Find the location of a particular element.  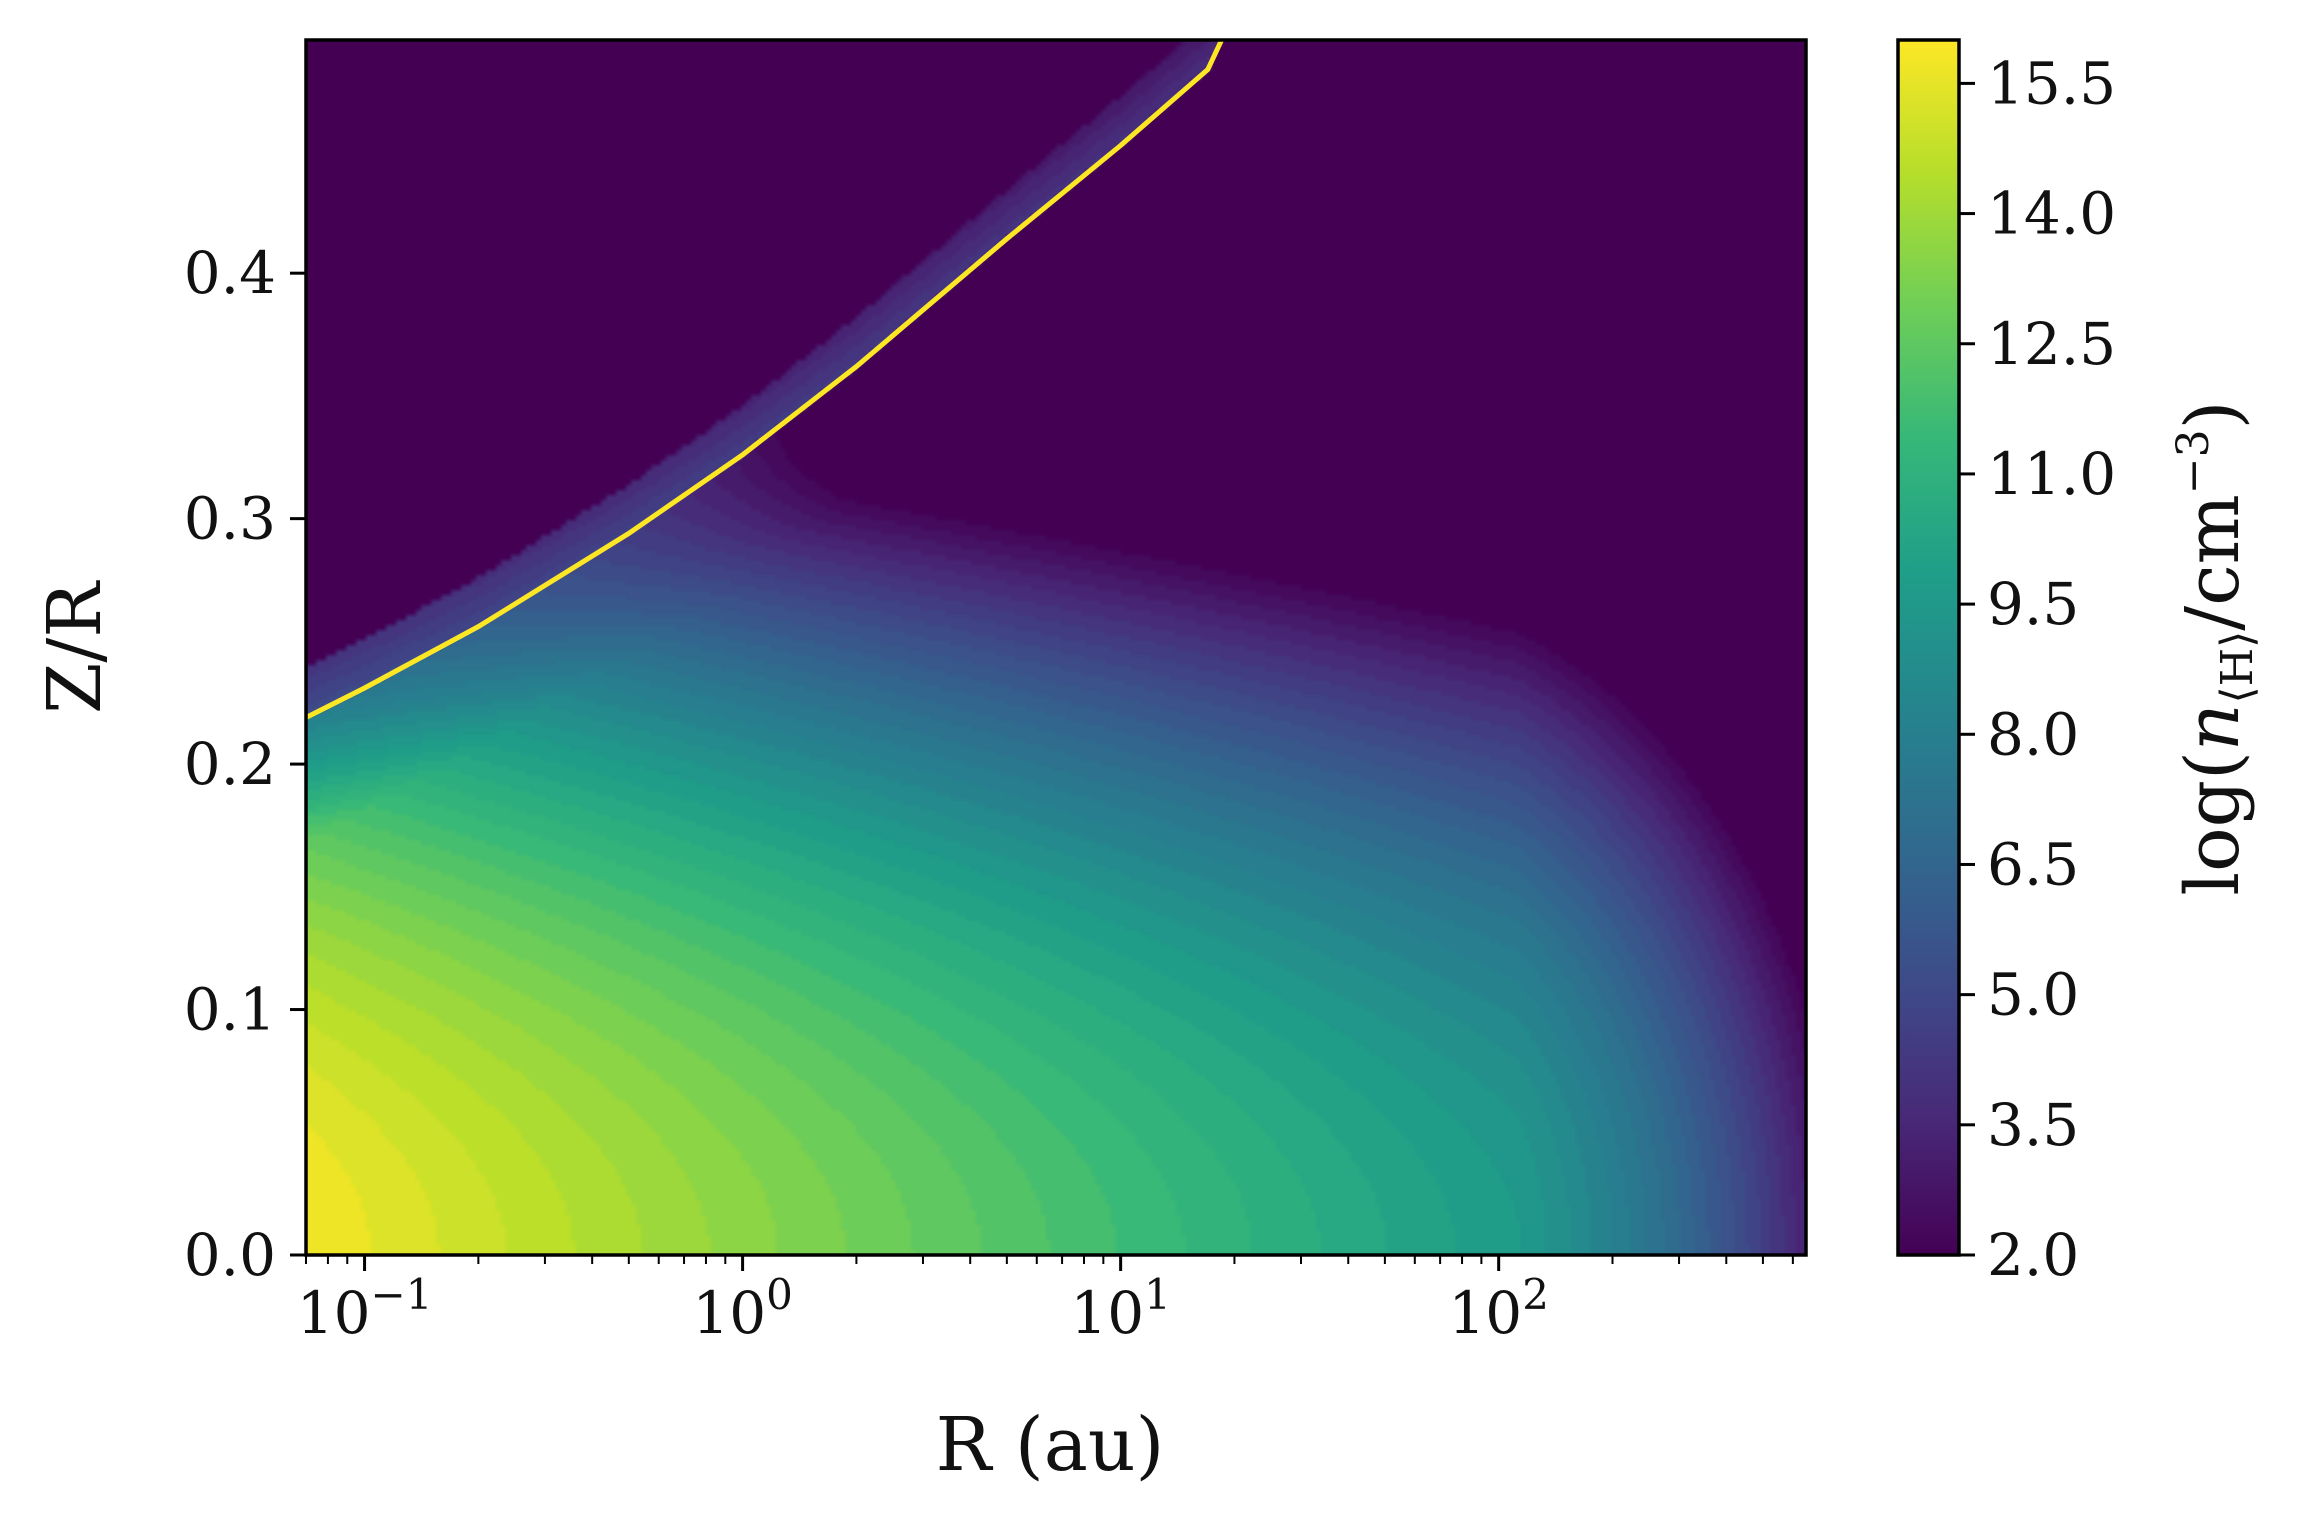

x-tick-label: 10² is located at coordinates (1498, 1308).